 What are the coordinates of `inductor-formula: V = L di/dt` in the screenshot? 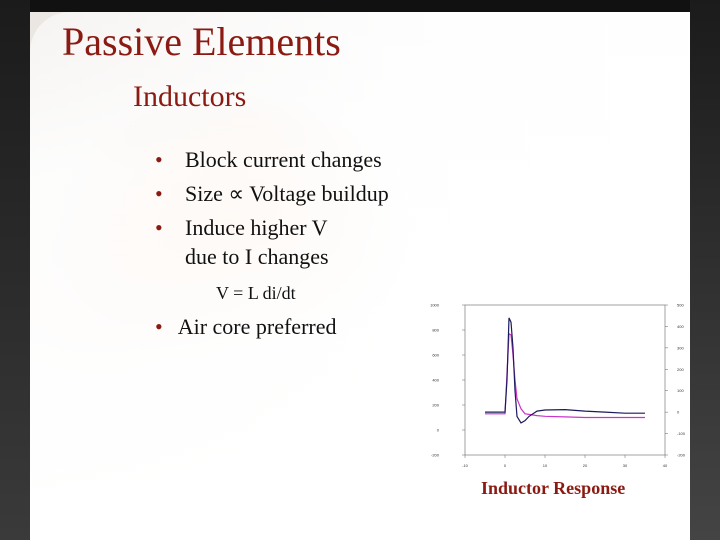 It's located at (256, 293).